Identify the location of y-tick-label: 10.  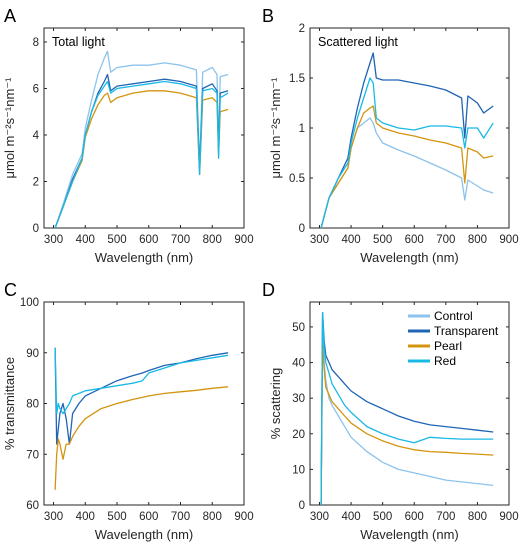
(298, 470).